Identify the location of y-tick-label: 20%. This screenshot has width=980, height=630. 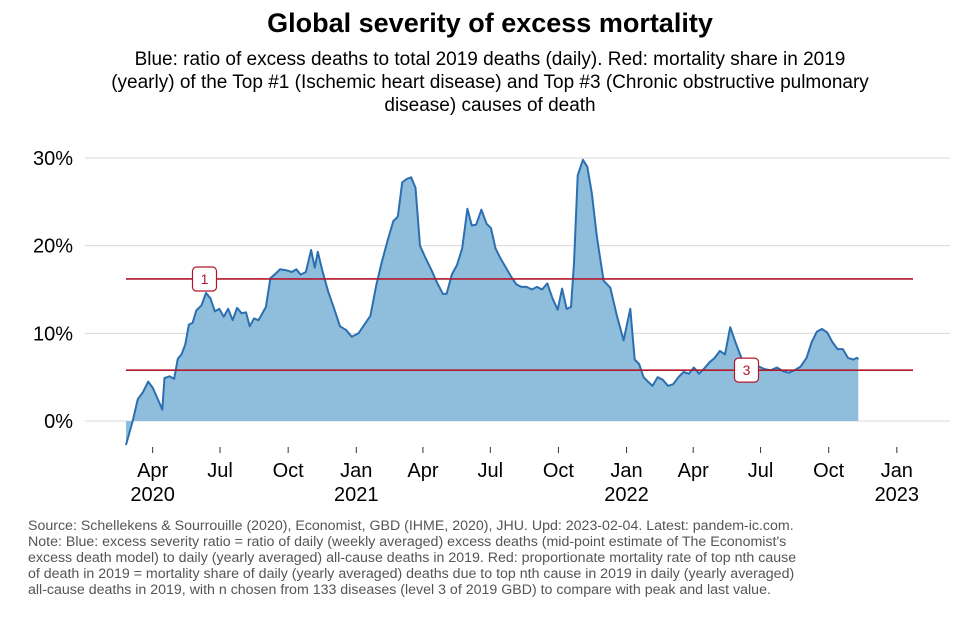
(53, 247).